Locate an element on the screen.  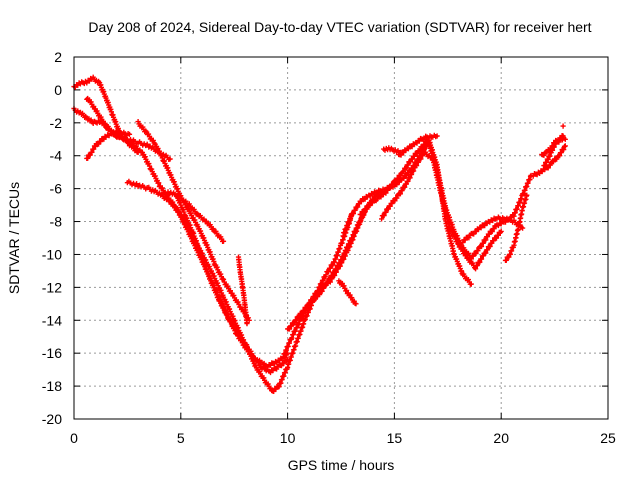
y-axis-label: SDTVAR / TECUs is located at coordinates (14, 238).